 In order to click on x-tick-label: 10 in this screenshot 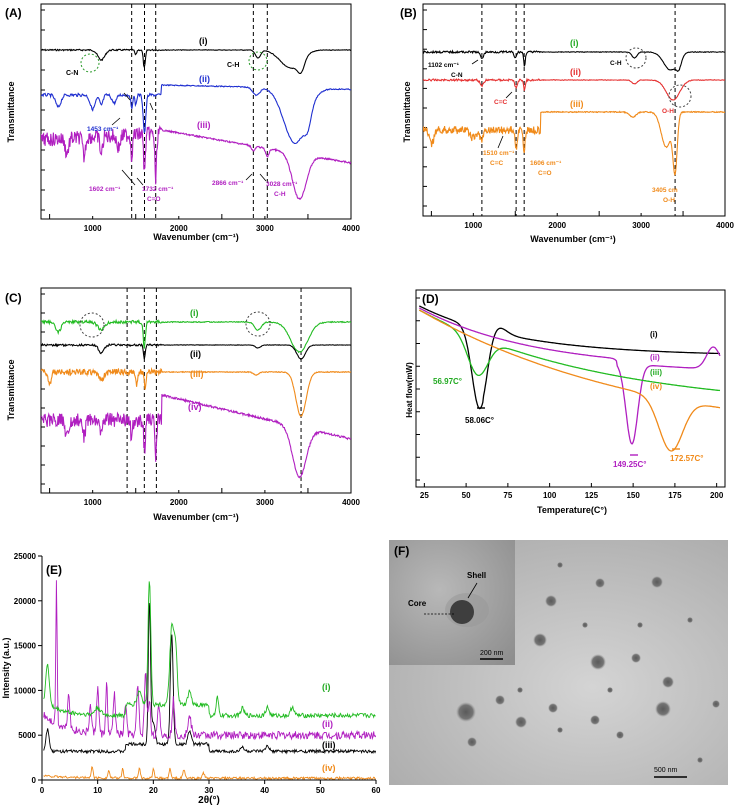, I will do `click(97, 790)`.